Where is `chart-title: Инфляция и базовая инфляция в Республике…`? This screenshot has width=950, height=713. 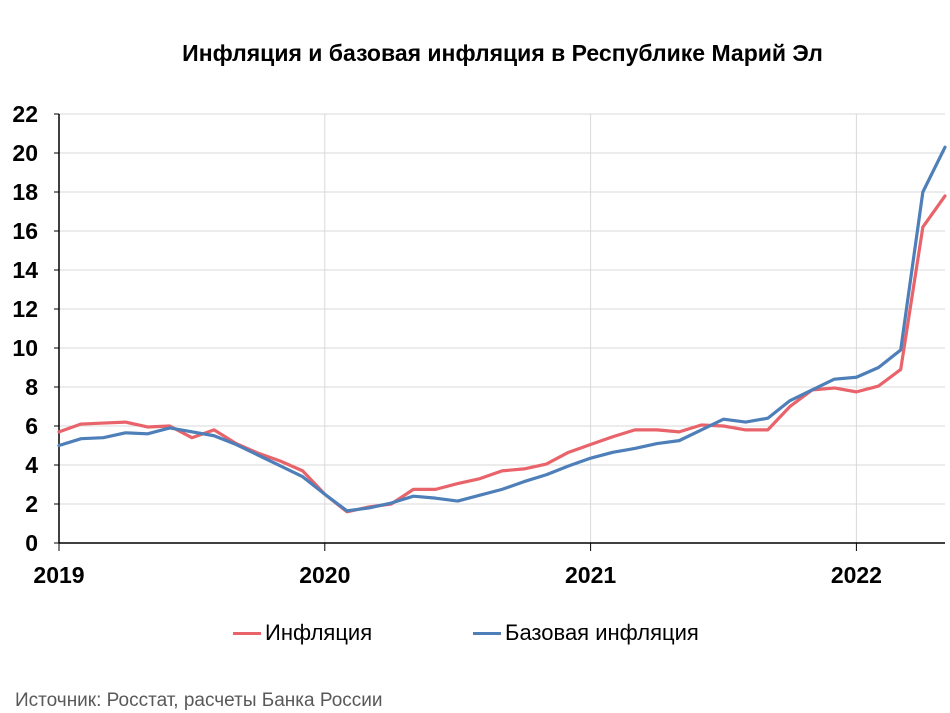
chart-title: Инфляция и базовая инфляция в Республике… is located at coordinates (502, 53).